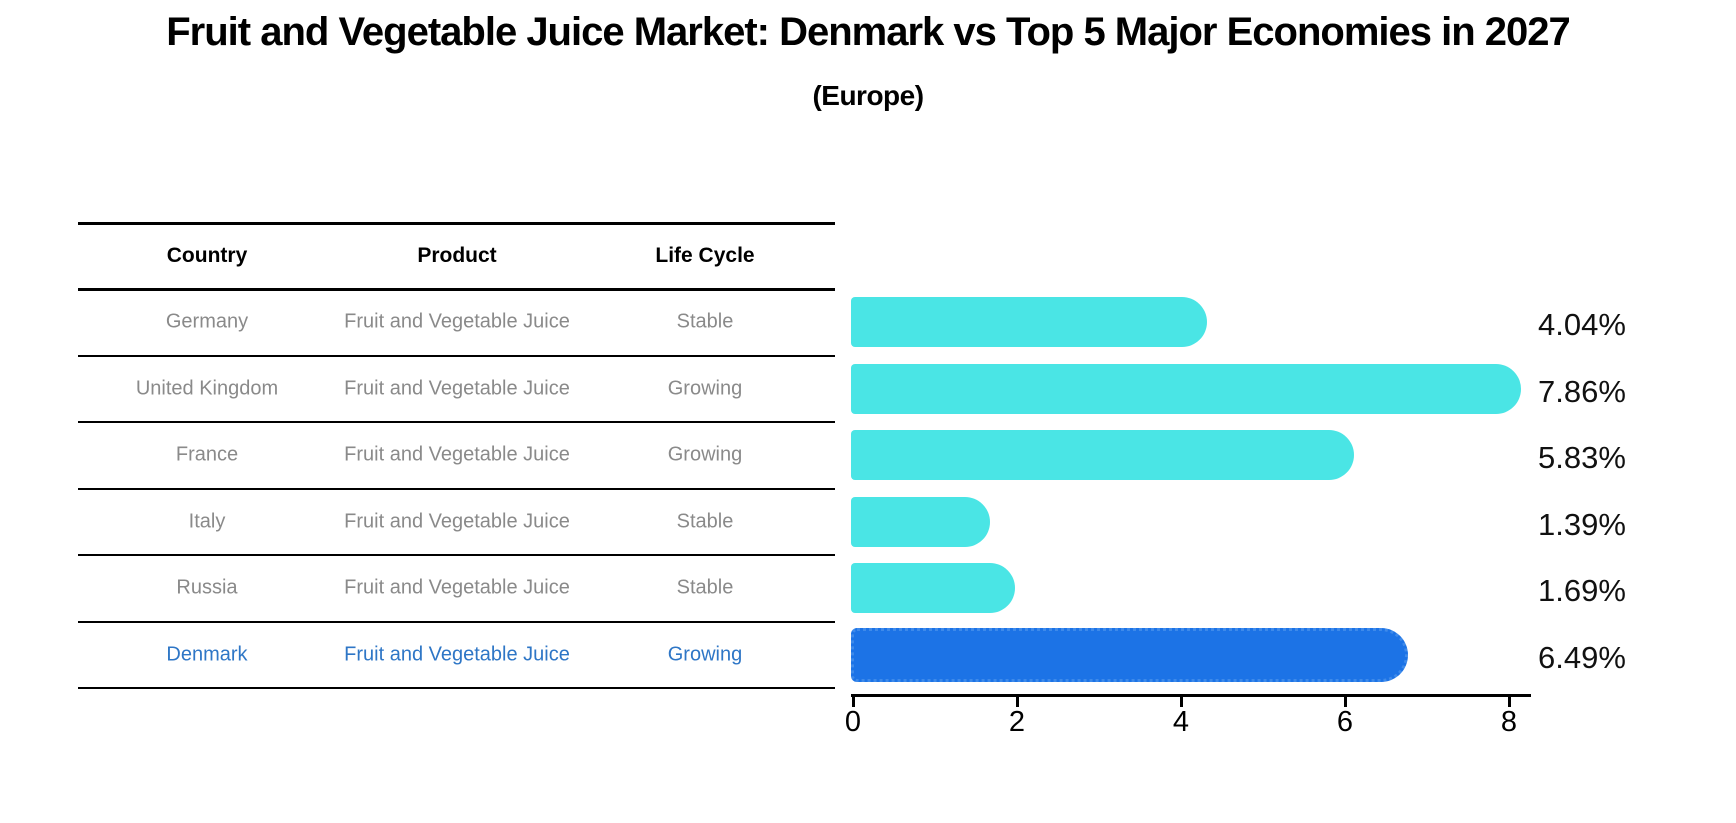 Image resolution: width=1736 pixels, height=823 pixels. Describe the element at coordinates (207, 321) in the screenshot. I see `cell-country: Germany` at that location.